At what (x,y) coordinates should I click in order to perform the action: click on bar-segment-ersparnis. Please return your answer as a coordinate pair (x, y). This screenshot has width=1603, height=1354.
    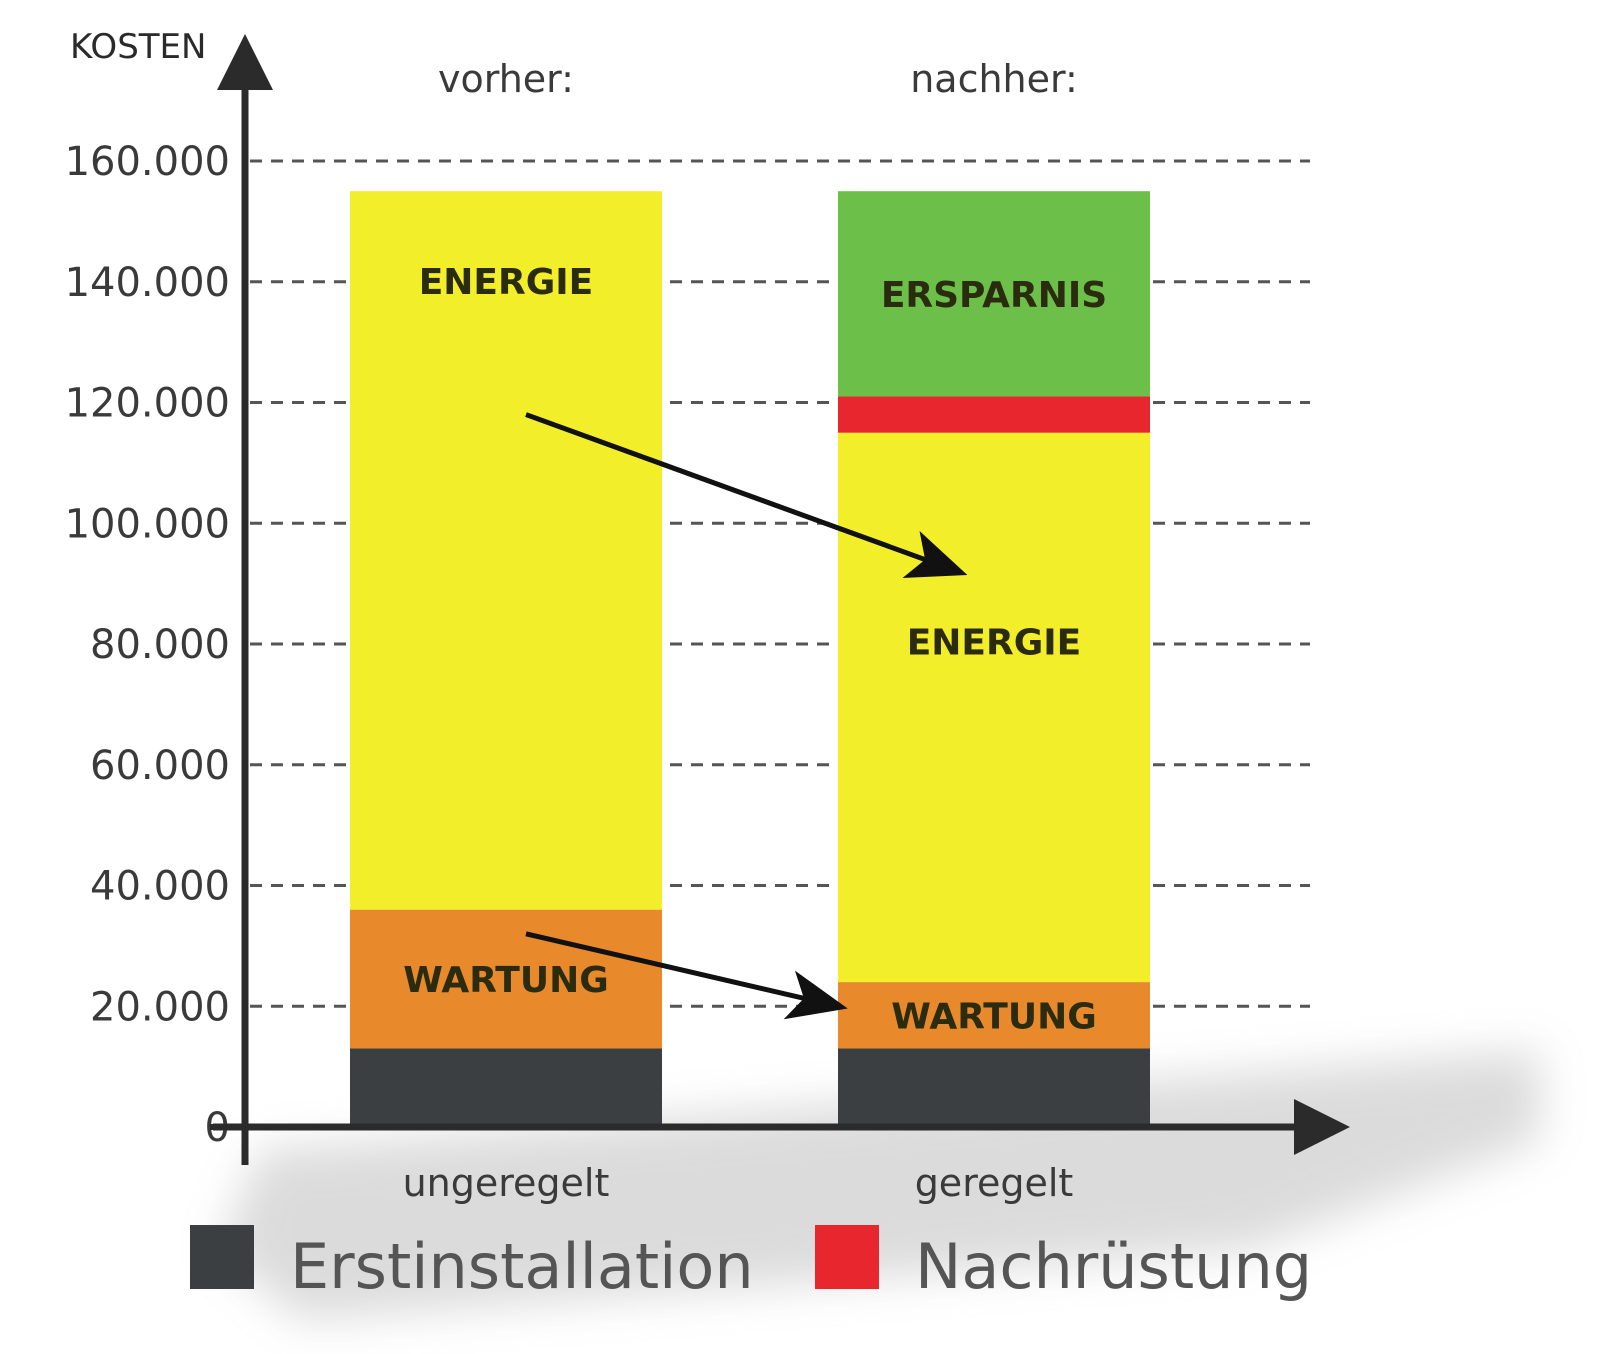
    Looking at the image, I should click on (994, 294).